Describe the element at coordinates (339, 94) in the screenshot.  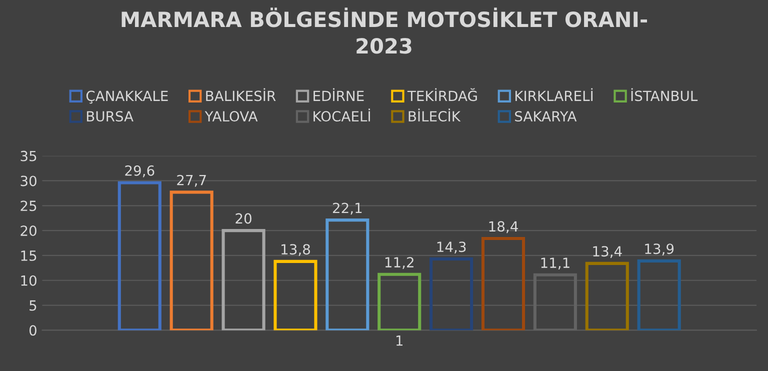
I see `legend-label: EDİRNE` at that location.